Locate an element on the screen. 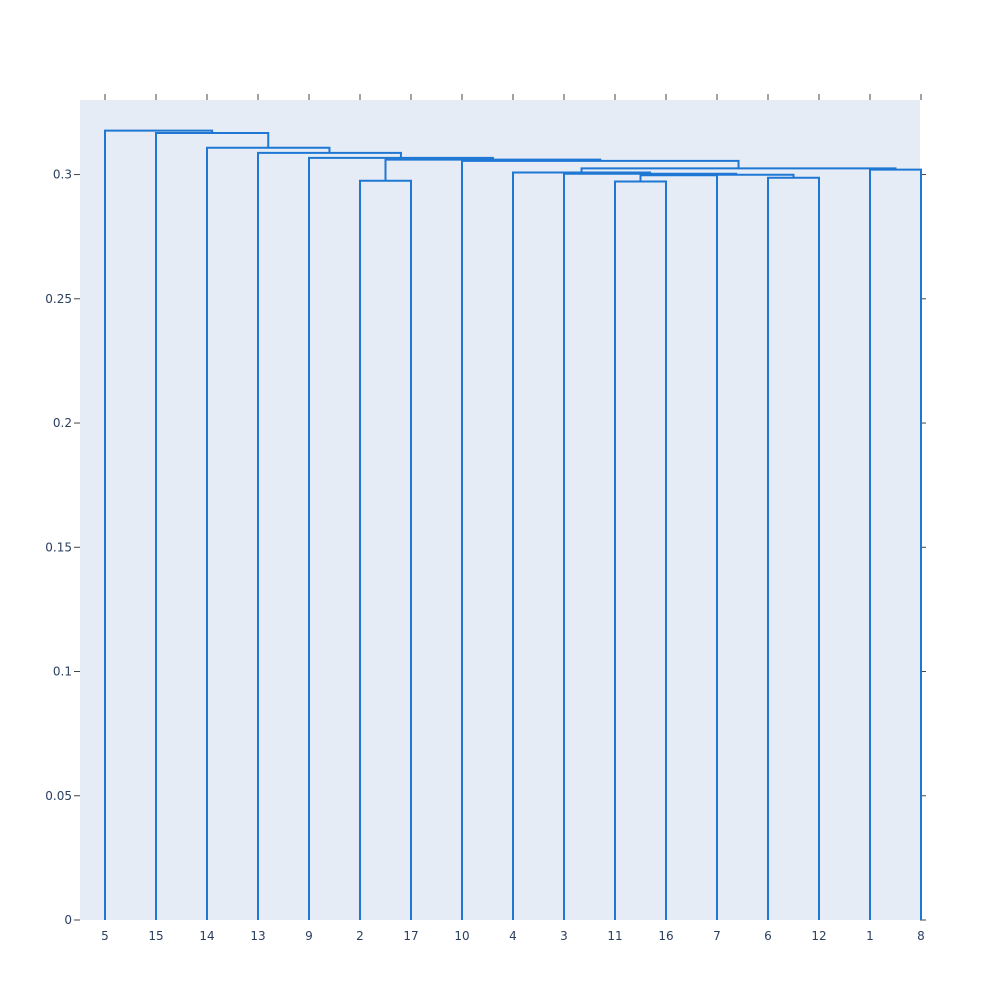 This screenshot has width=1000, height=1000. y-tick-label: 0.25 is located at coordinates (58, 299).